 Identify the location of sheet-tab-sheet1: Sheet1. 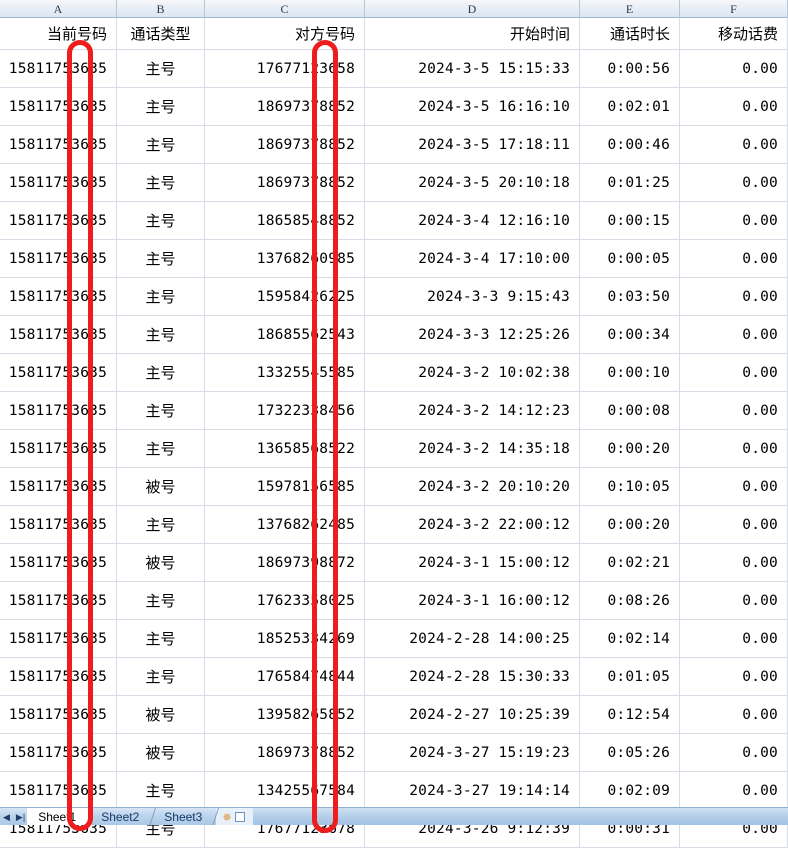
(58, 816).